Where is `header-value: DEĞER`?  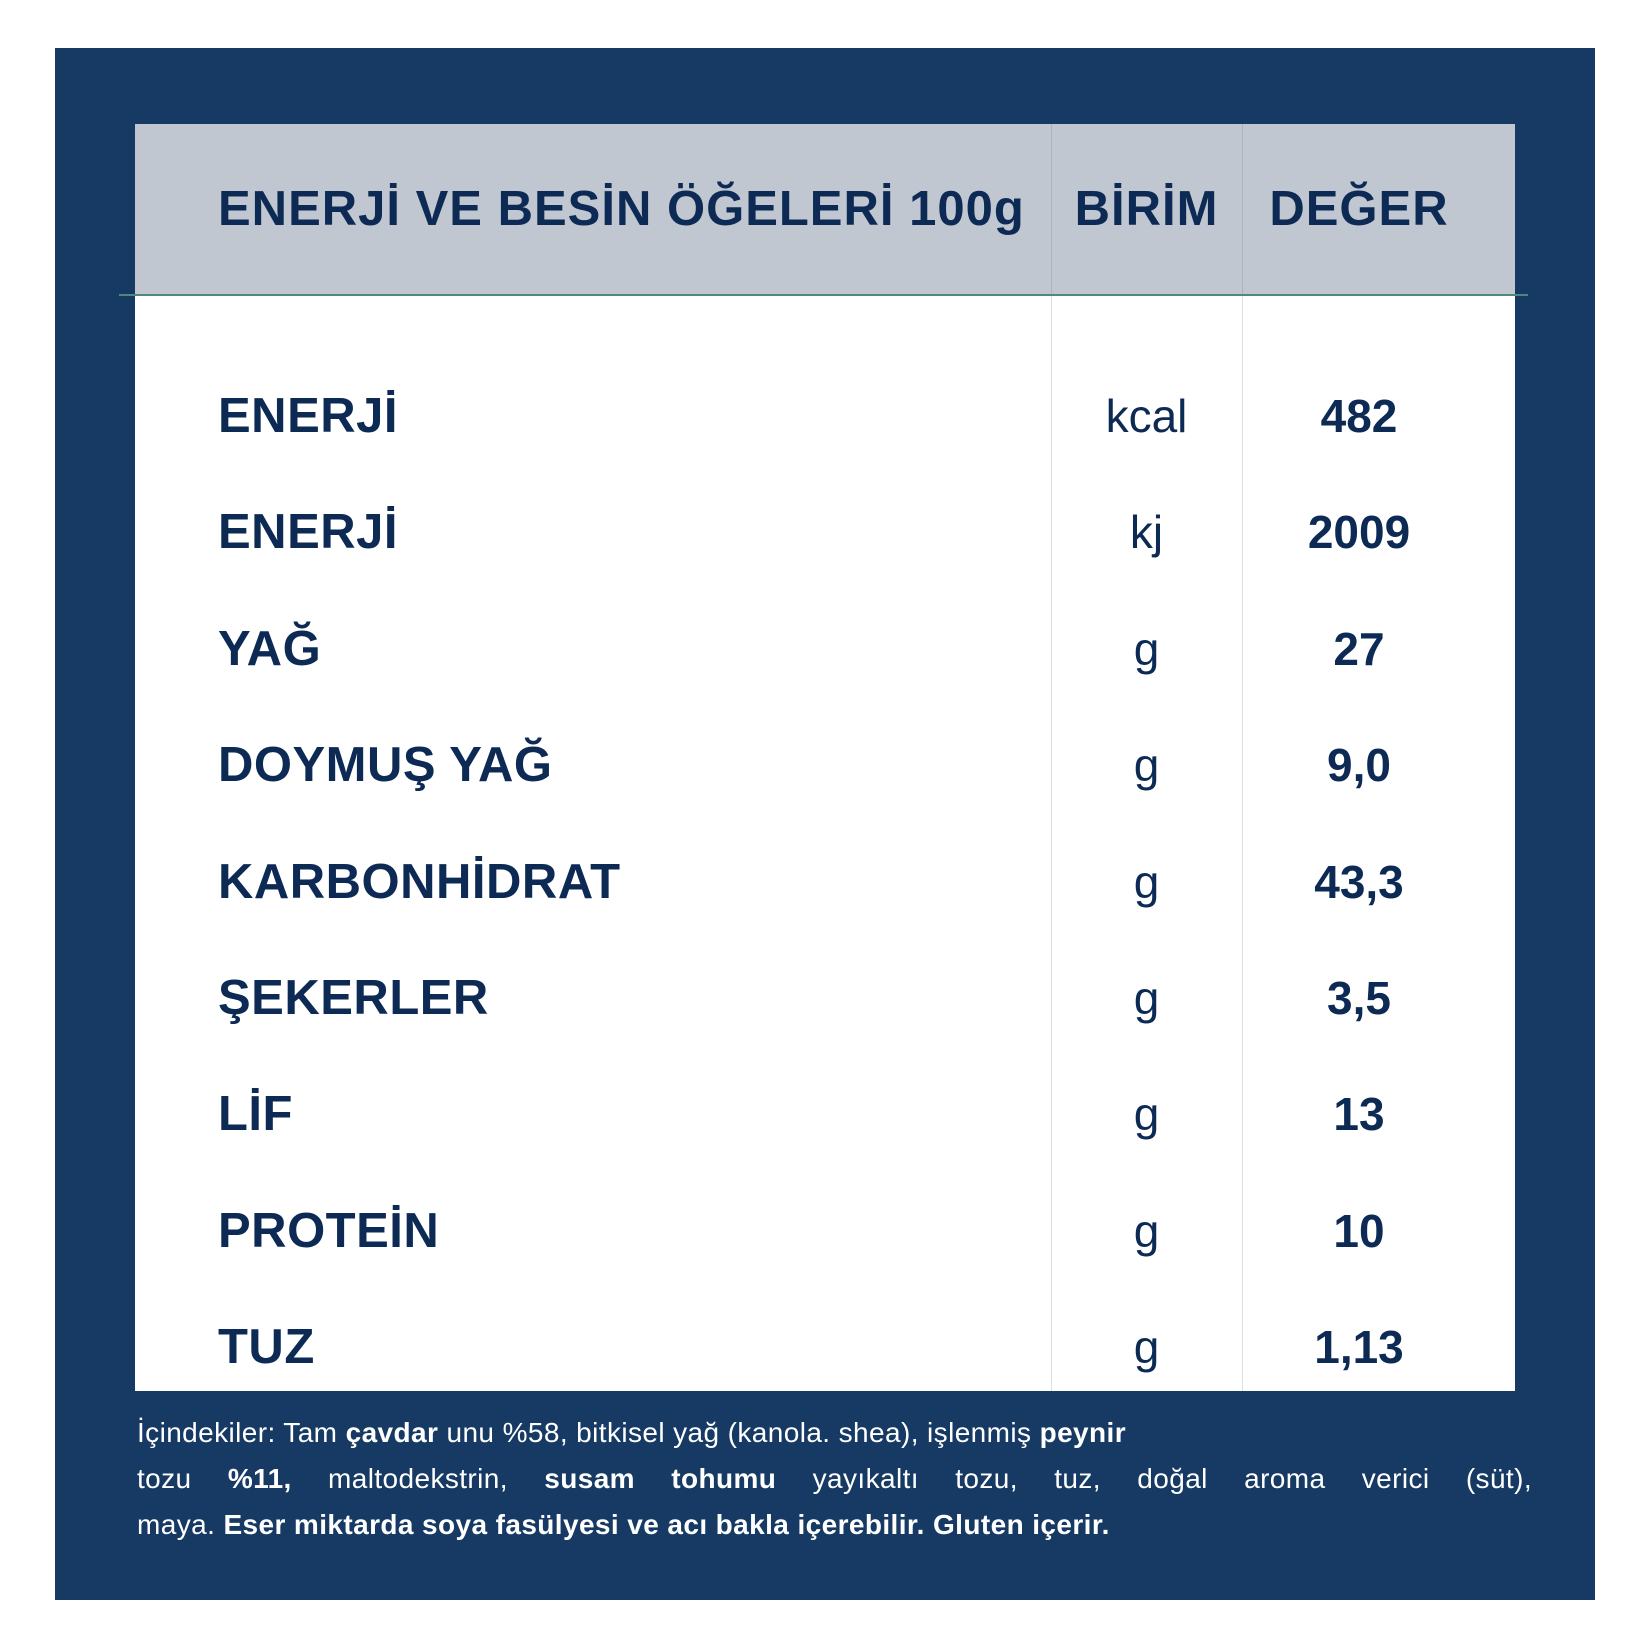
header-value: DEĞER is located at coordinates (1359, 209).